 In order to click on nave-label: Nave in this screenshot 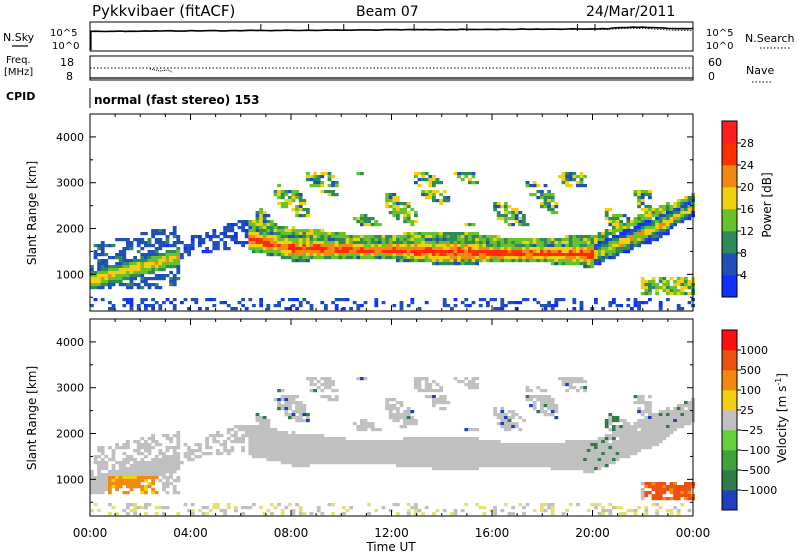, I will do `click(760, 70)`.